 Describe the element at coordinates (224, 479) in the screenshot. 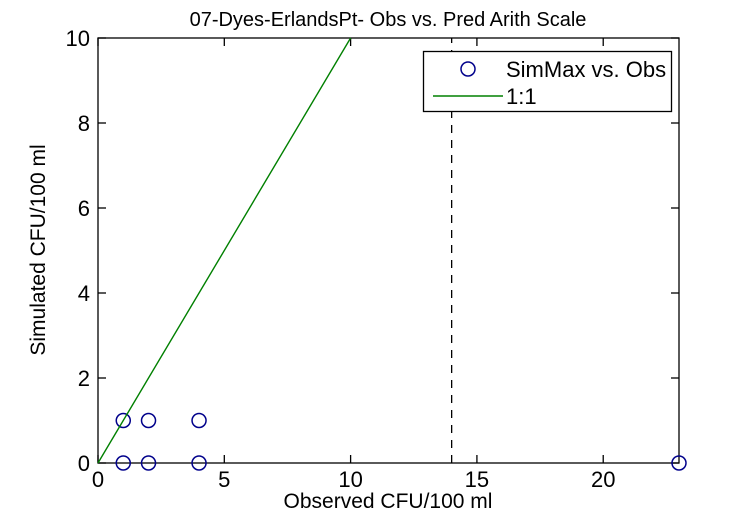

I see `x-tick-label: 5` at that location.